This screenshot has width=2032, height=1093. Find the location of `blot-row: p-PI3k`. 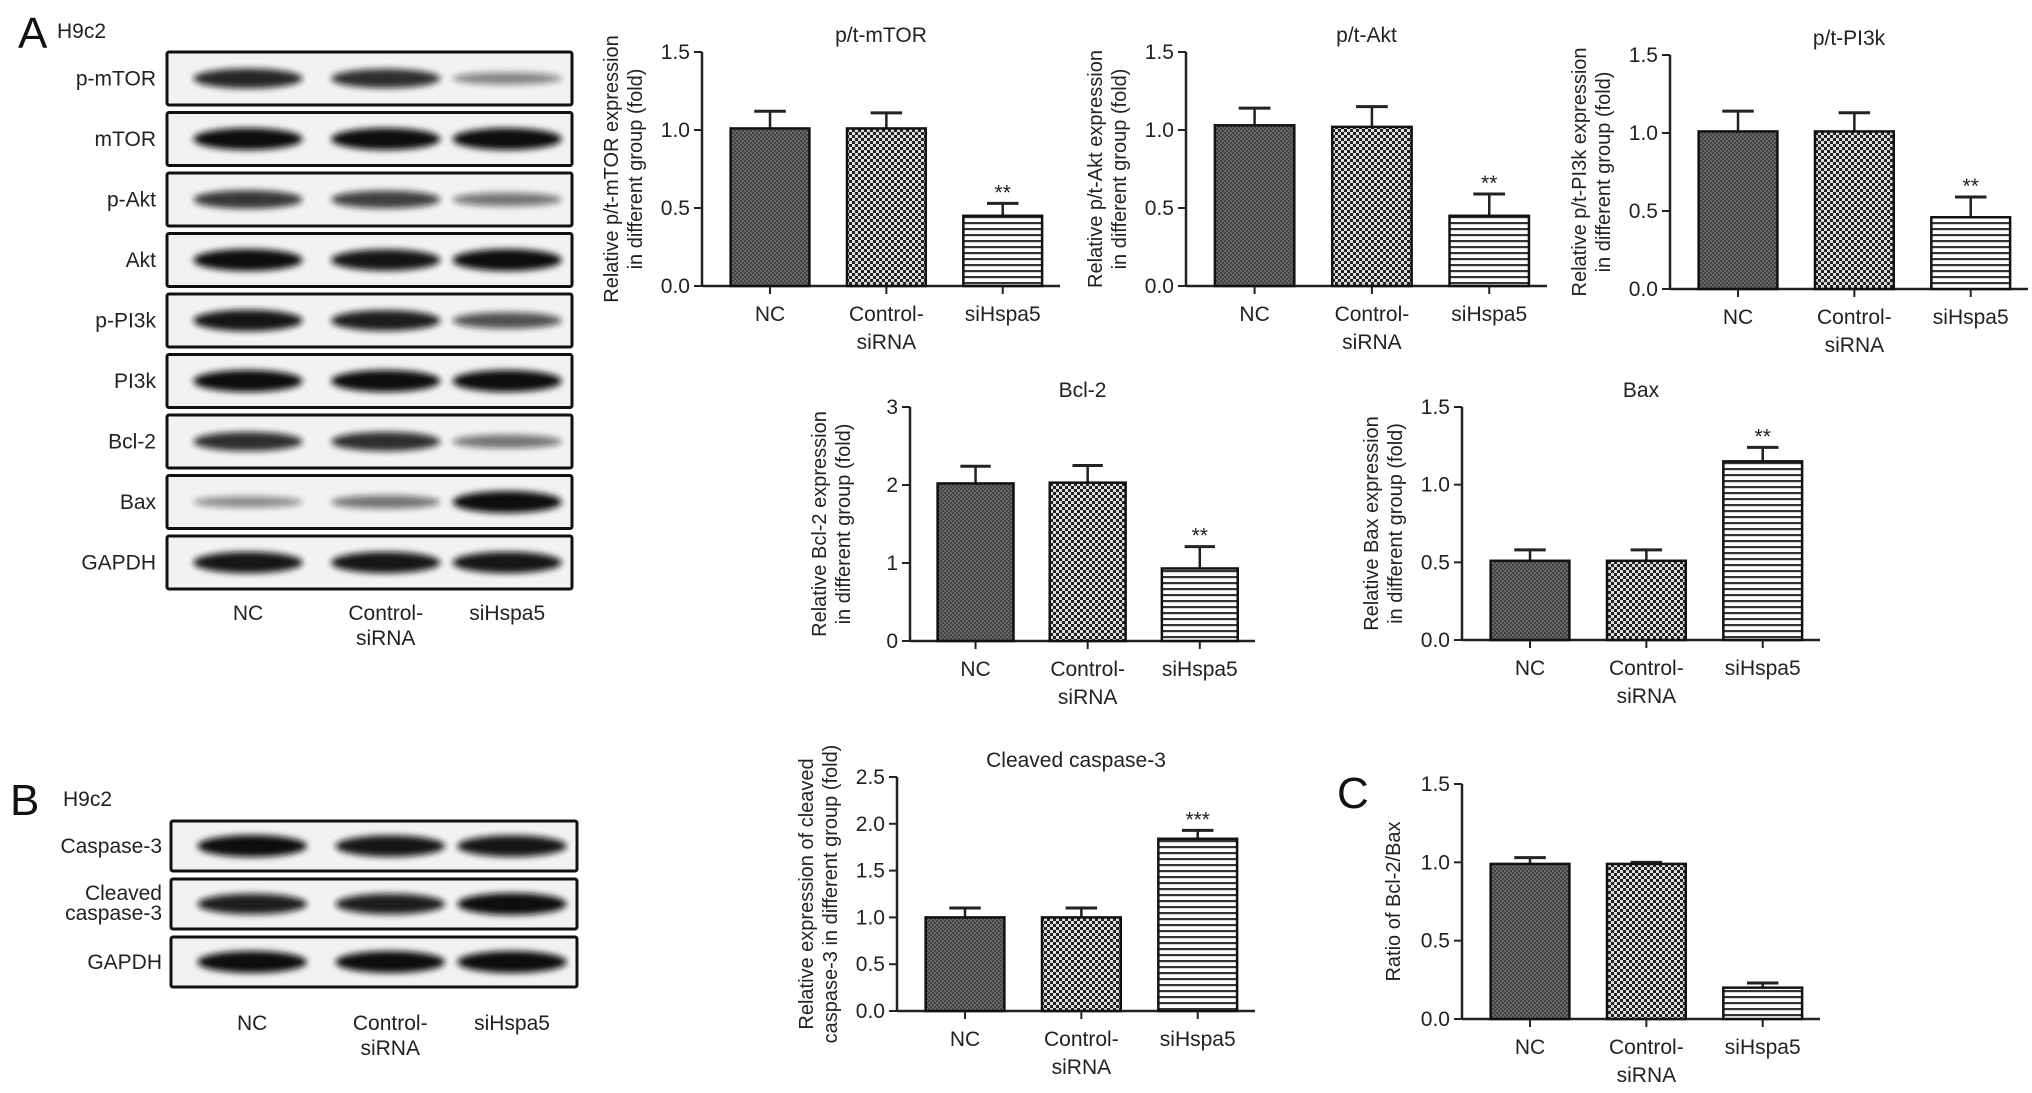

blot-row: p-PI3k is located at coordinates (334, 320).